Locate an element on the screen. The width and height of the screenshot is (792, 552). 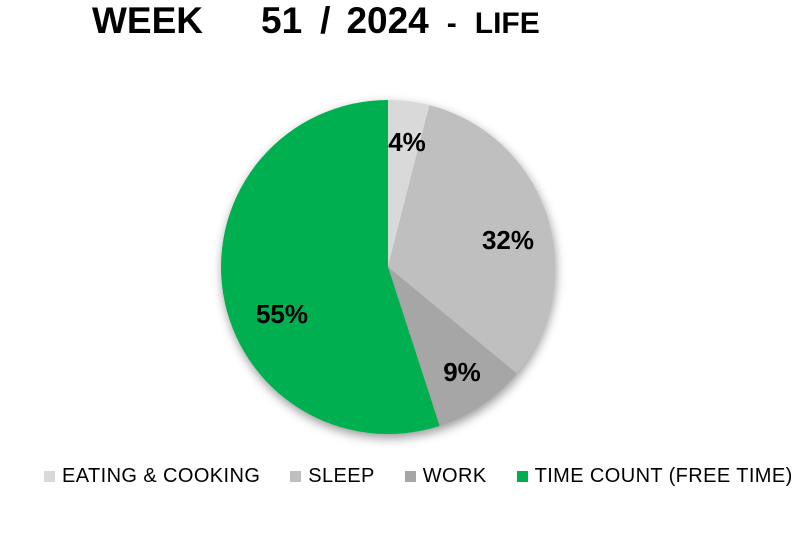
legend-item-free-time: TIME COUNT (FREE TIME) is located at coordinates (654, 476).